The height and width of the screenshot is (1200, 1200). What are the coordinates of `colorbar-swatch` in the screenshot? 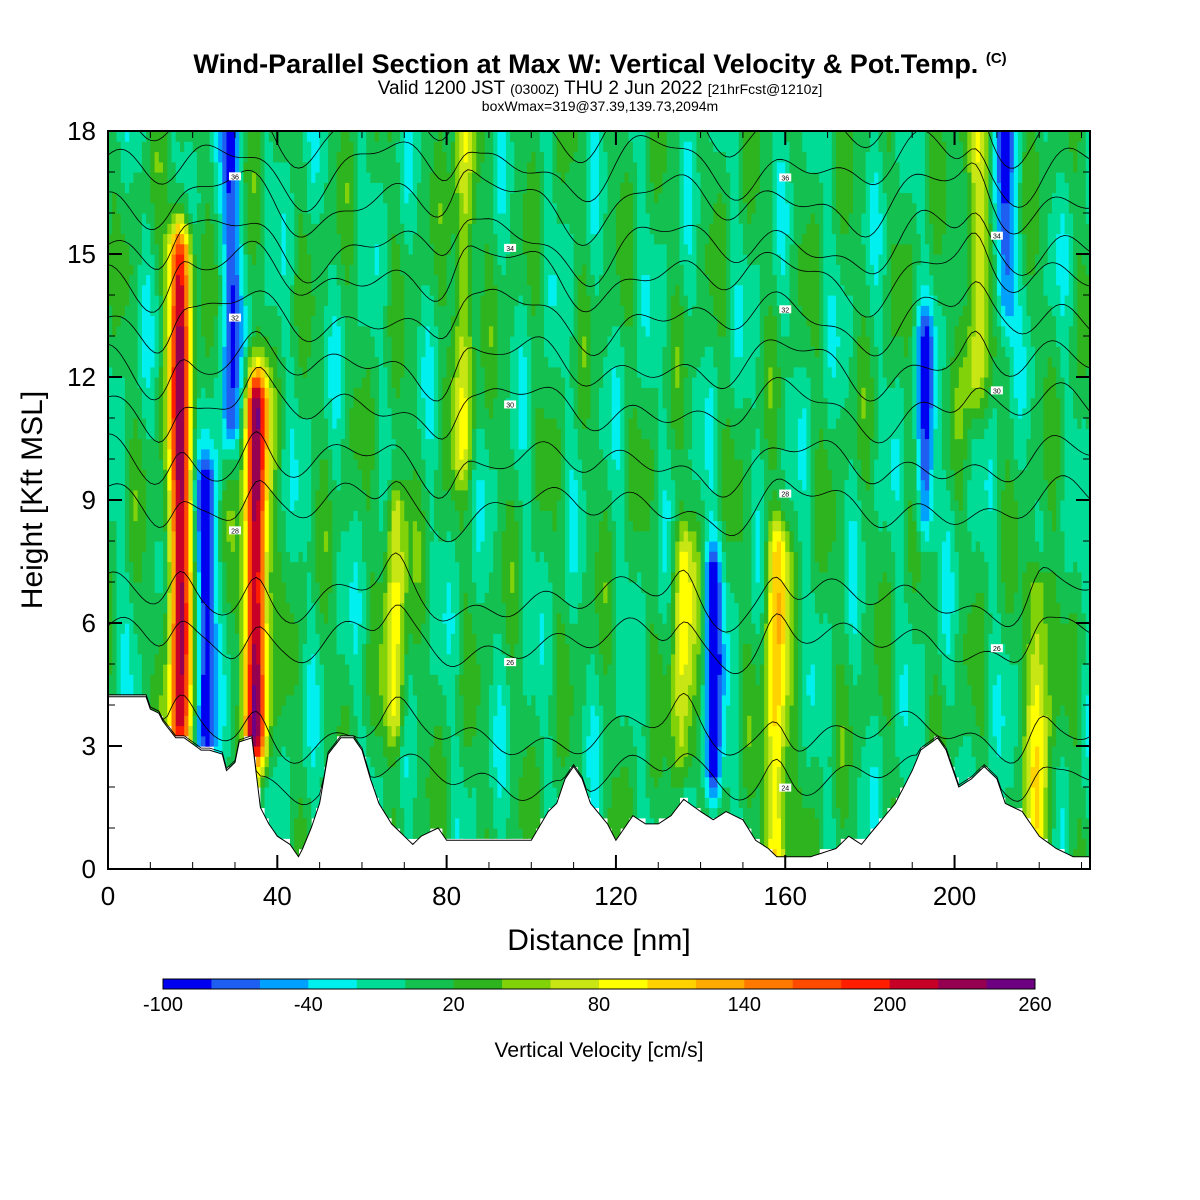 It's located at (720, 984).